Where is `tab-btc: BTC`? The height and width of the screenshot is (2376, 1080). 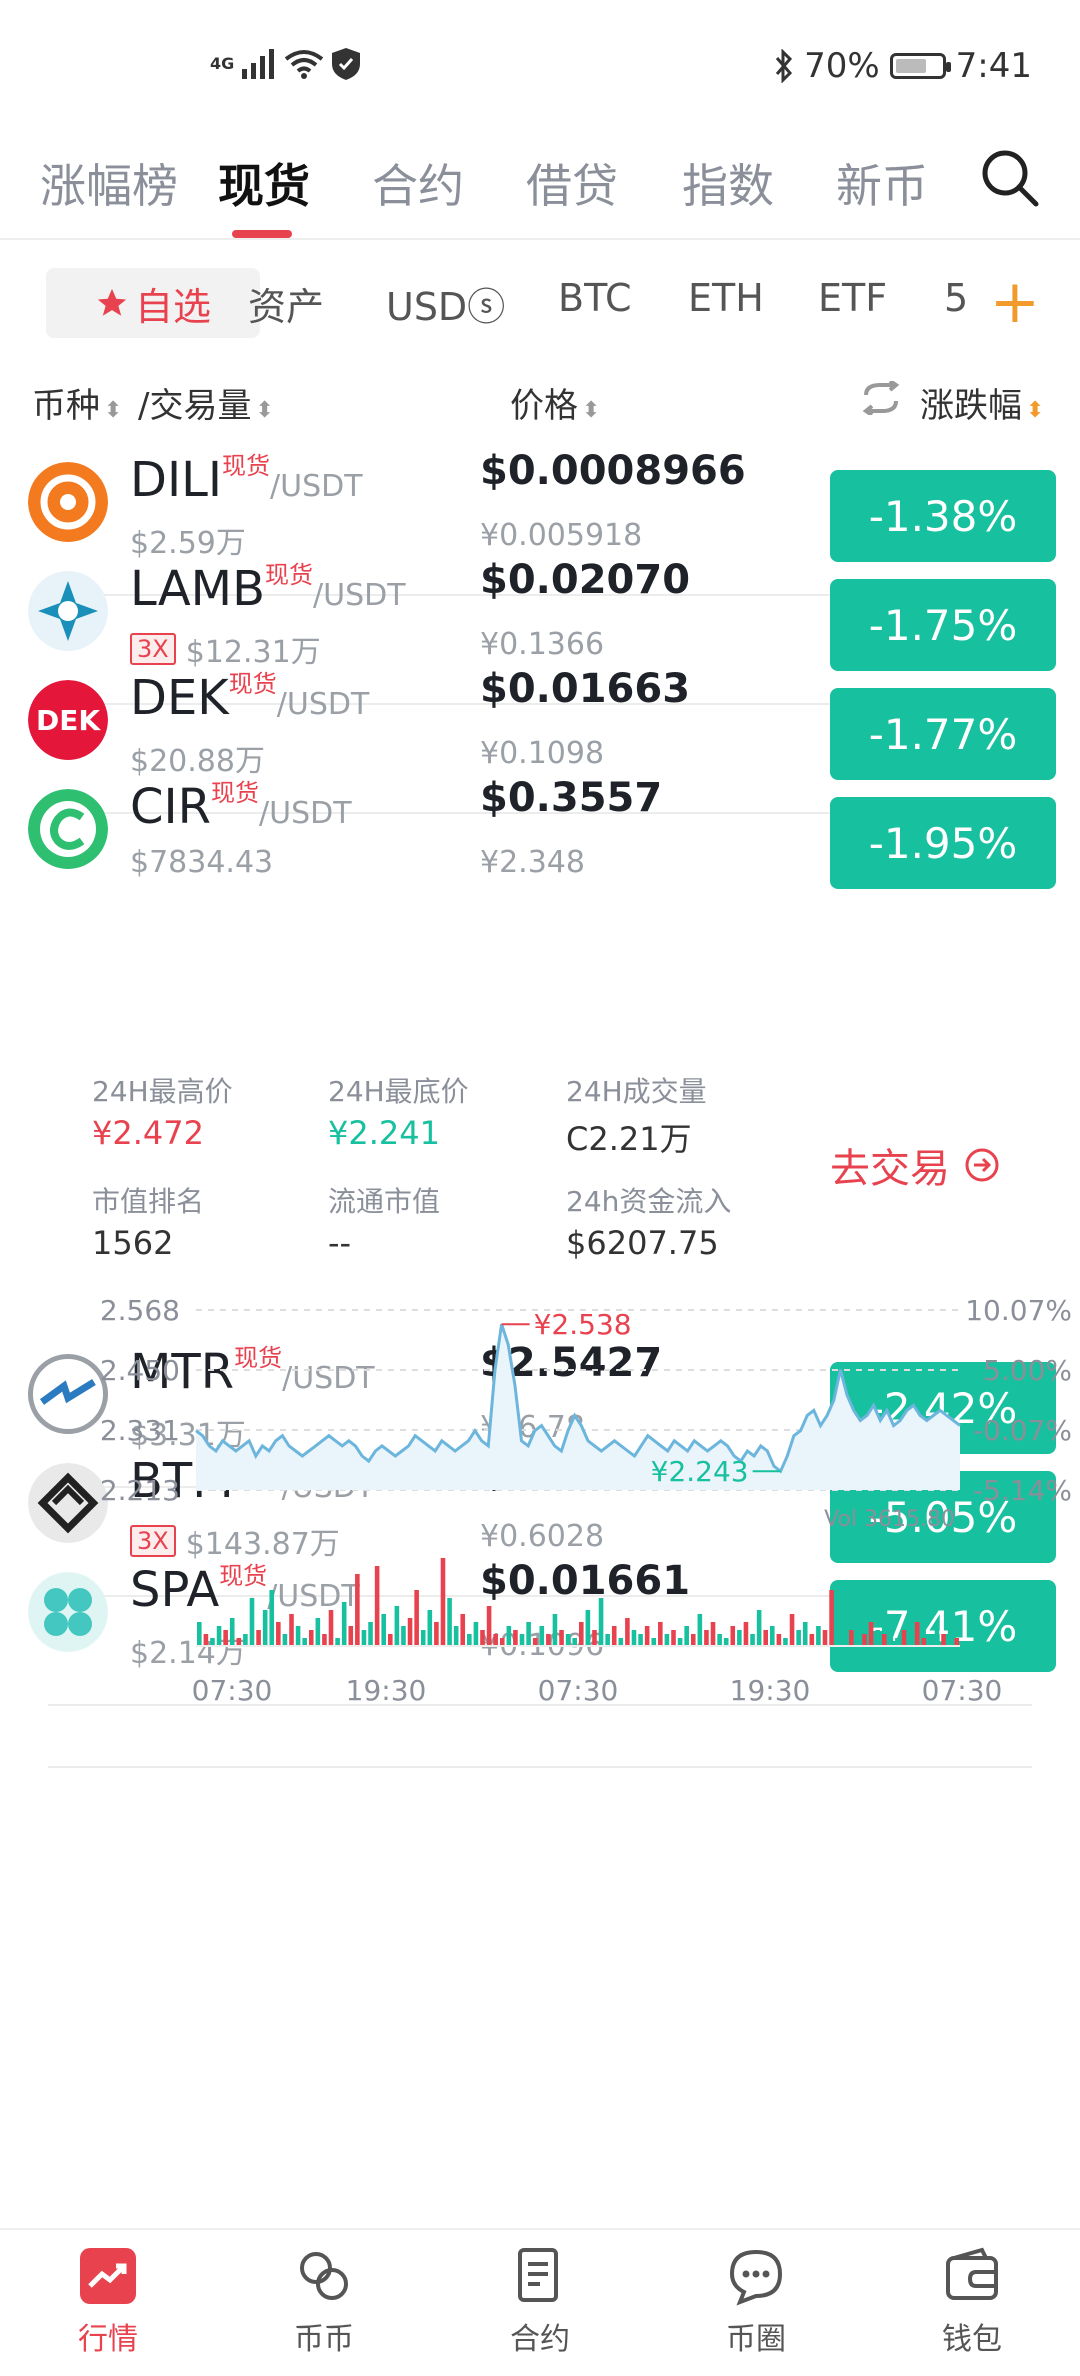
tab-btc: BTC is located at coordinates (595, 298).